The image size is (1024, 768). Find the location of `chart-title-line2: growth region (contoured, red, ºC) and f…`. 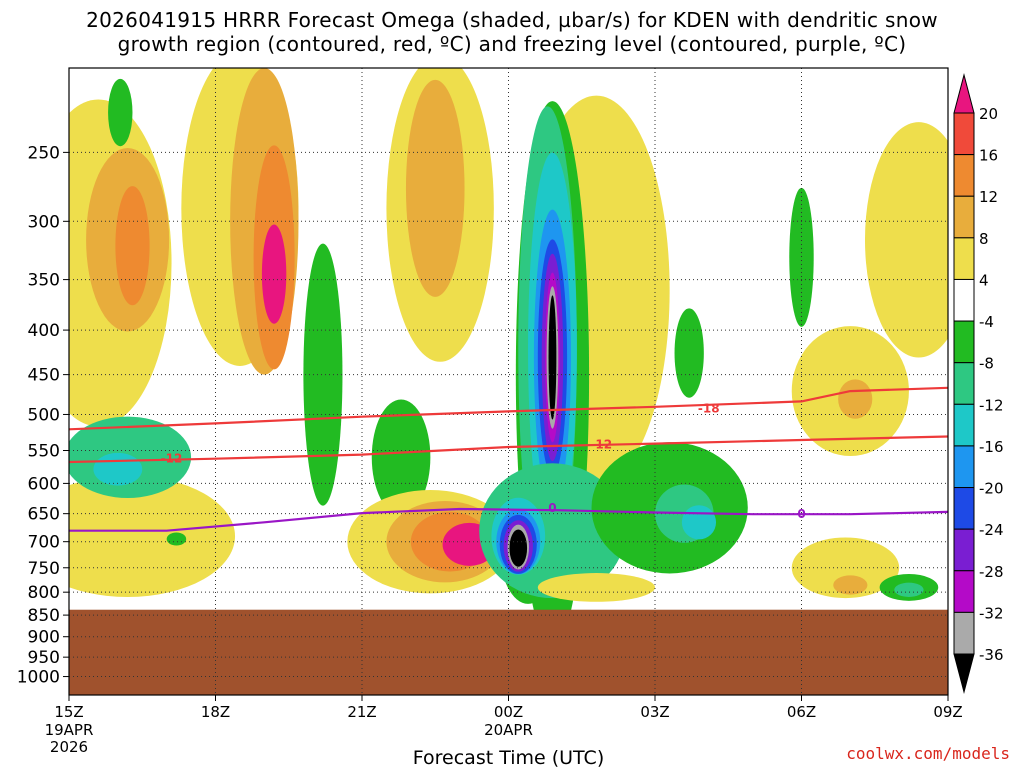

chart-title-line2: growth region (contoured, red, ºC) and f… is located at coordinates (512, 44).